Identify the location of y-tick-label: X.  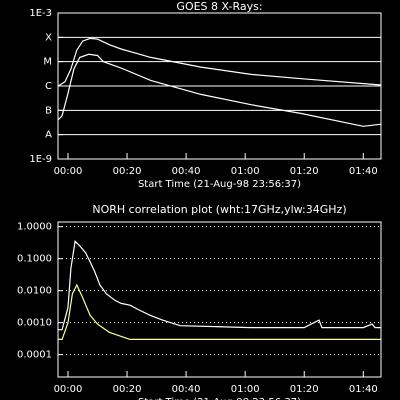
(48, 37).